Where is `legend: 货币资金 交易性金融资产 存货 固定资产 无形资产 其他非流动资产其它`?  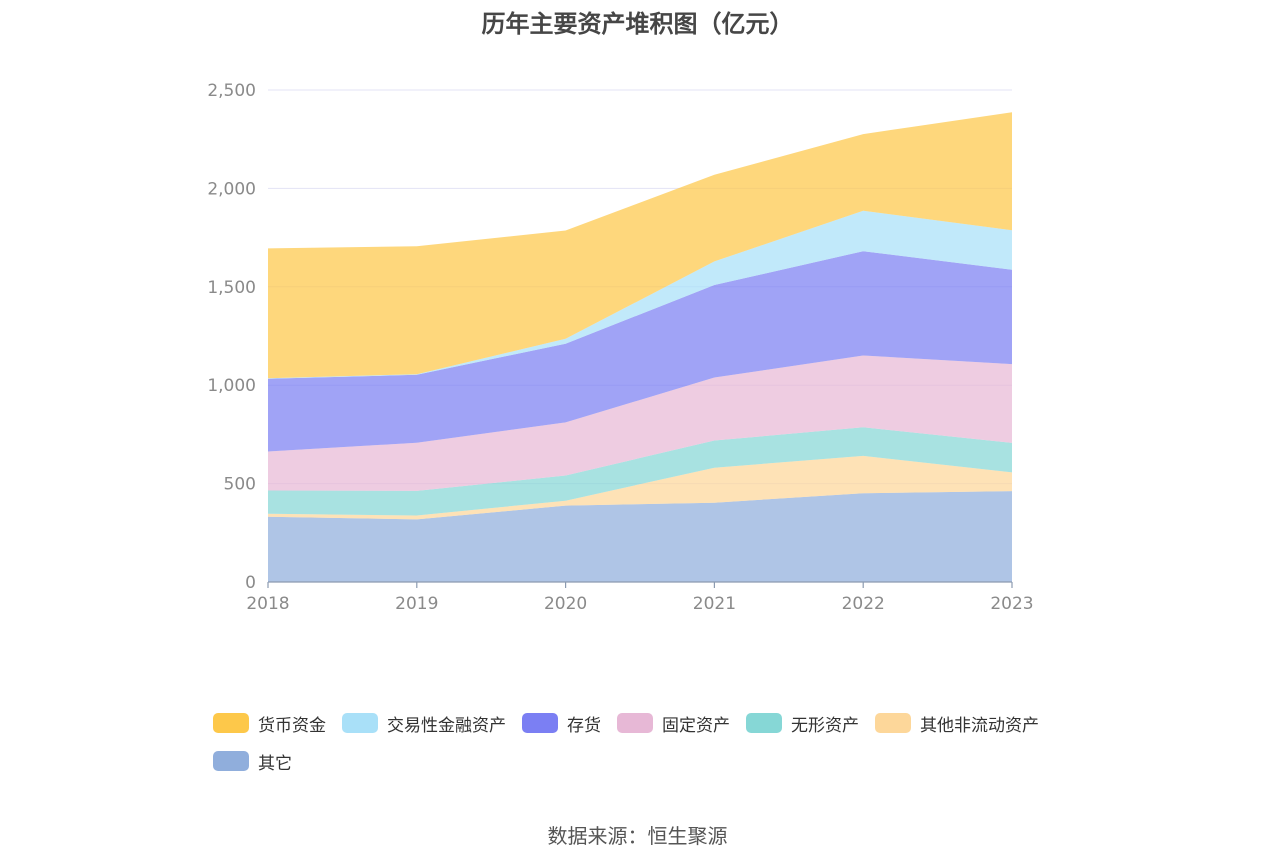
legend: 货币资金 交易性金融资产 存货 固定资产 无形资产 其他非流动资产其它 is located at coordinates (663, 746).